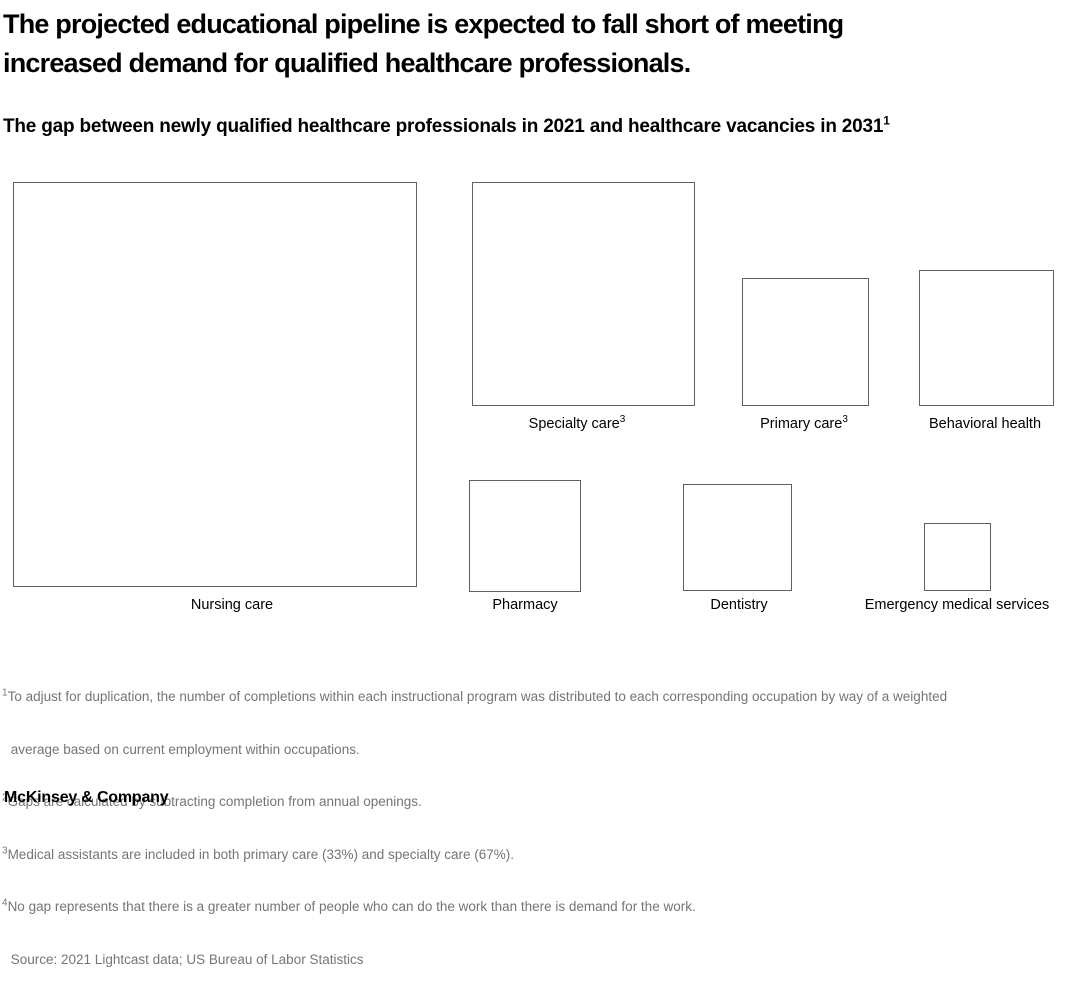  I want to click on label-pharmacy: Pharmacy, so click(525, 605).